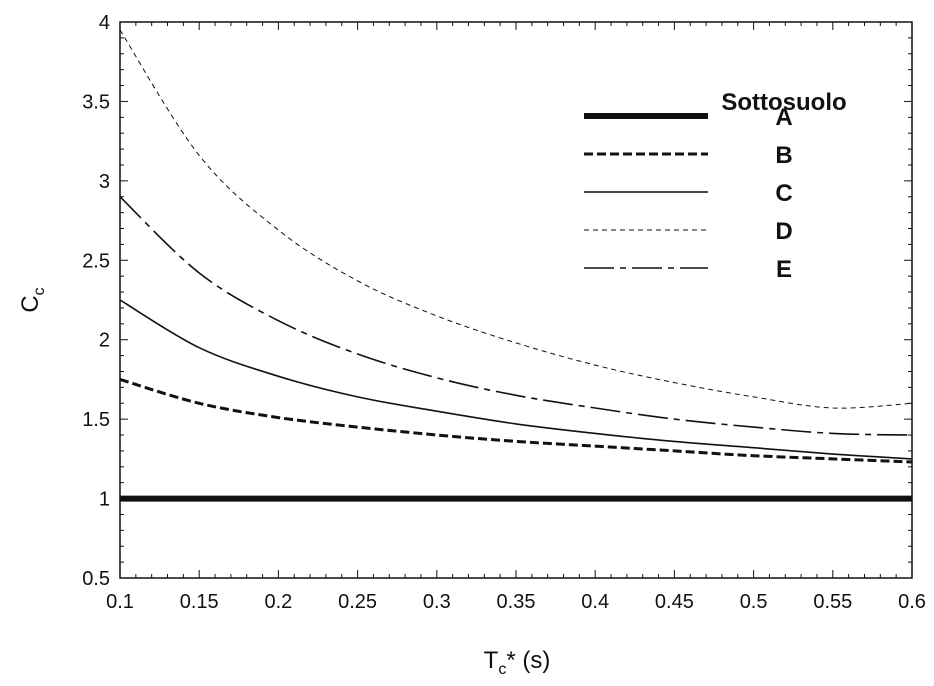 The width and height of the screenshot is (934, 686). Describe the element at coordinates (104, 341) in the screenshot. I see `y-tick-label: 2` at that location.